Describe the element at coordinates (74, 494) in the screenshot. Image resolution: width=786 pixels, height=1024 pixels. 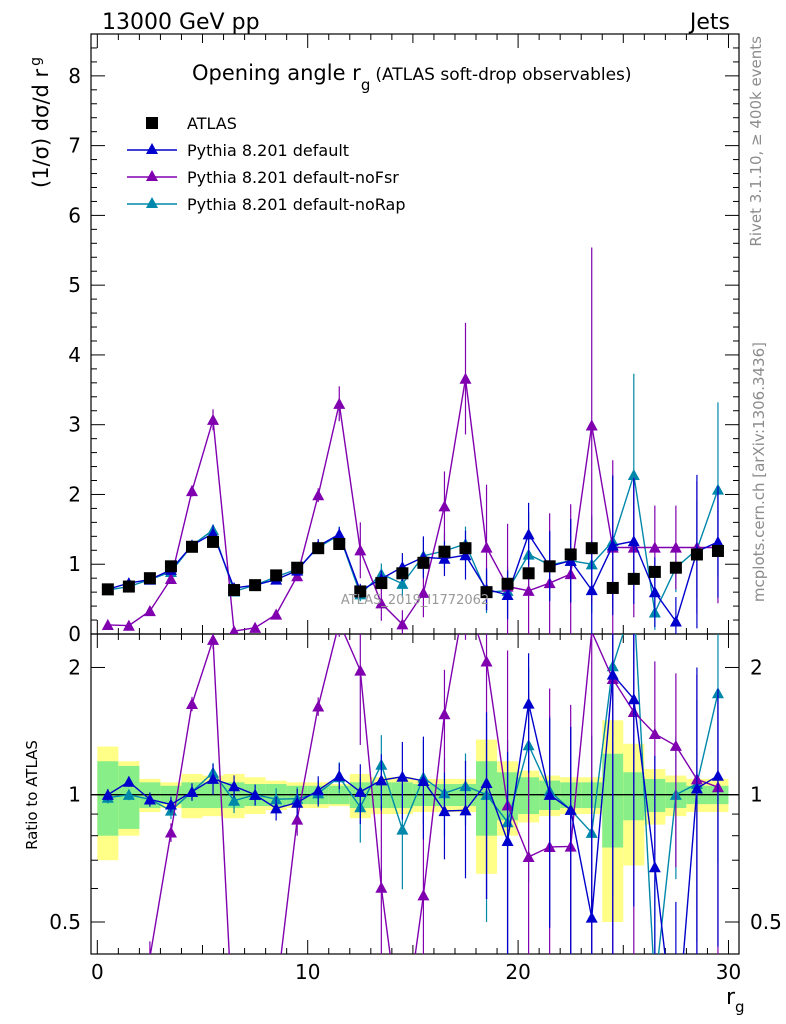
I see `y-tick-label: 2` at that location.